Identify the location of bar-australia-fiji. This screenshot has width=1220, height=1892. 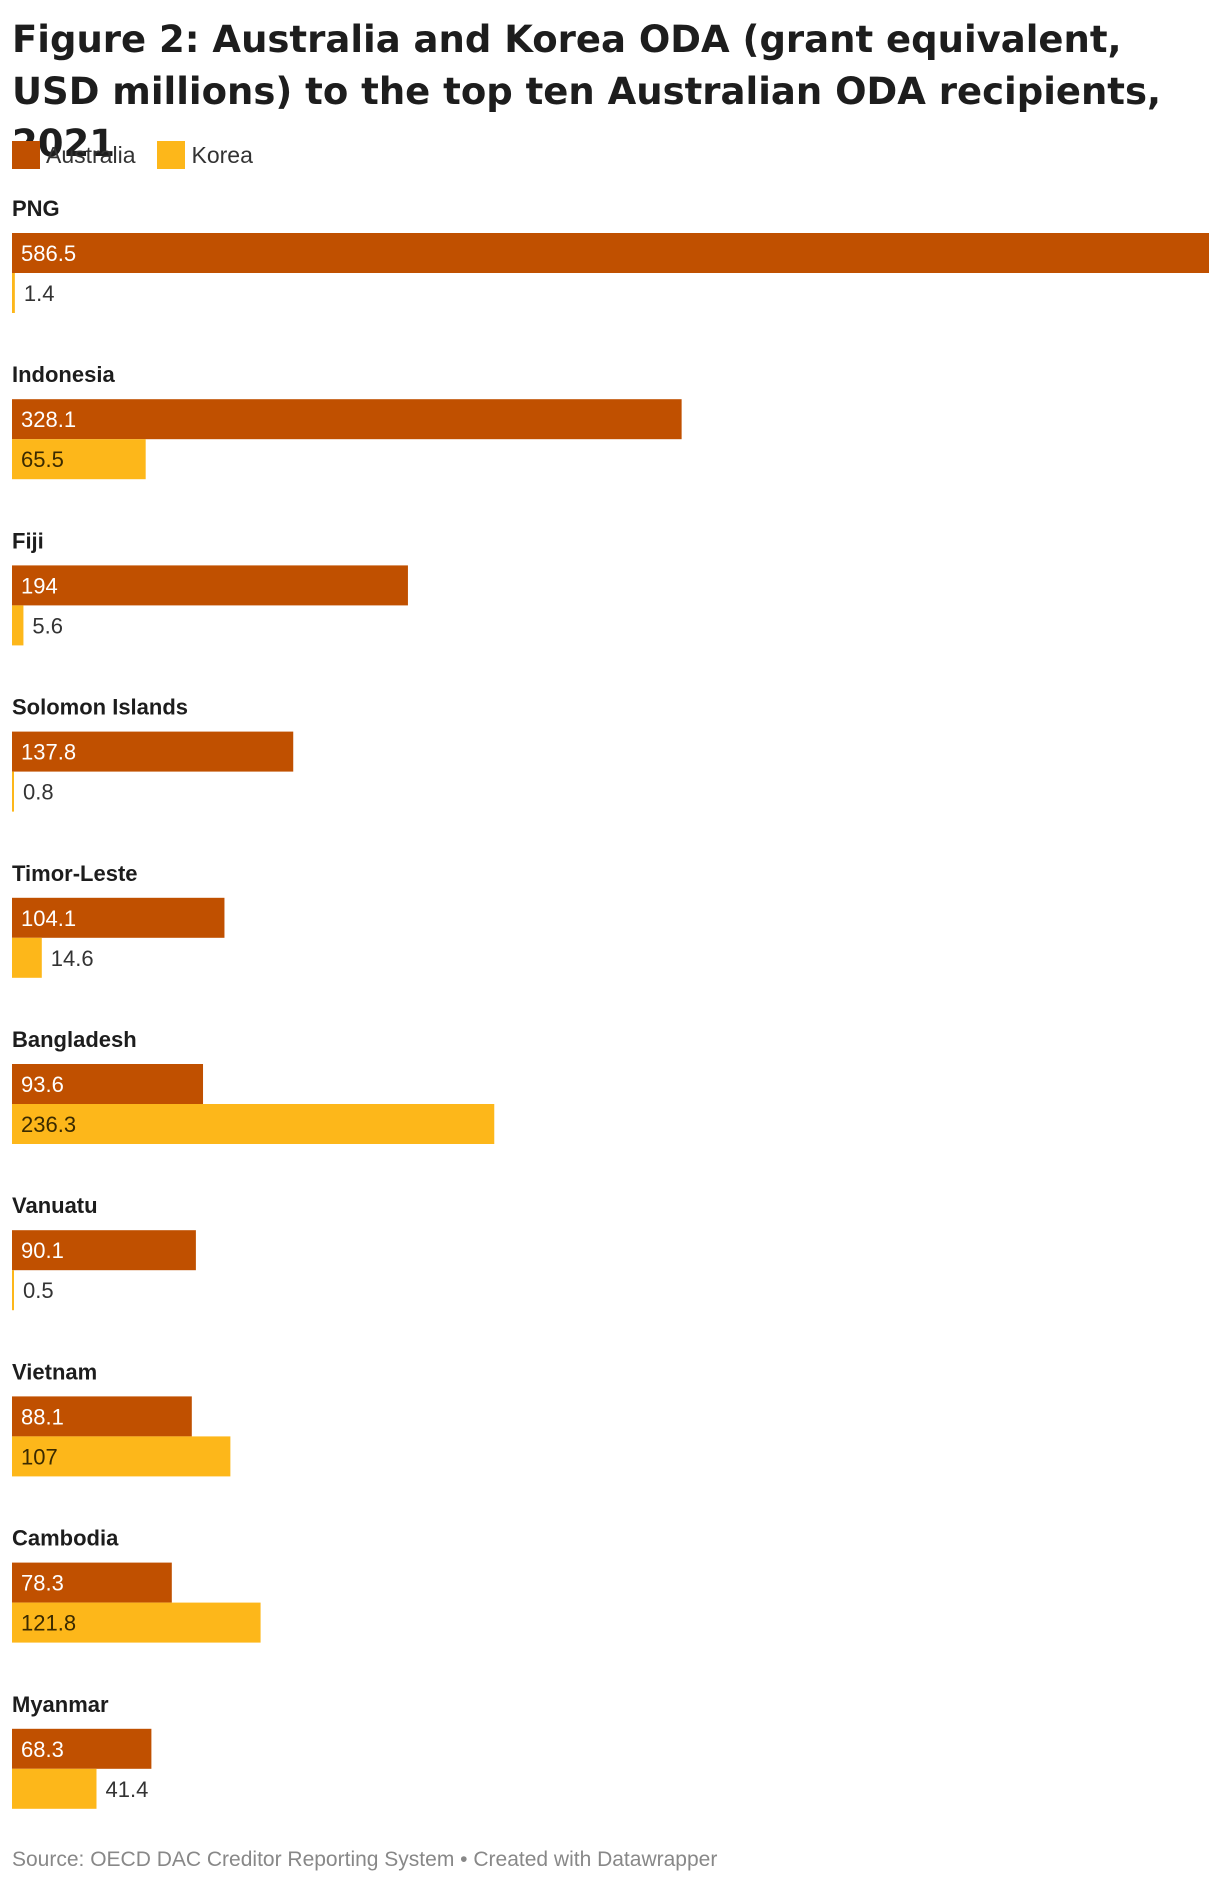
(210, 585).